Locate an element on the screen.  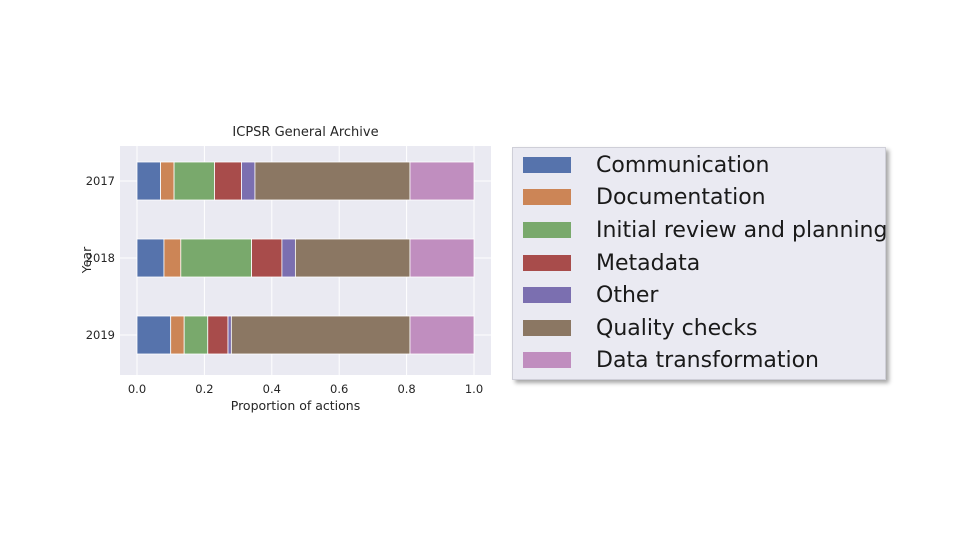
legend-entry-metadata: Metadata is located at coordinates (611, 263).